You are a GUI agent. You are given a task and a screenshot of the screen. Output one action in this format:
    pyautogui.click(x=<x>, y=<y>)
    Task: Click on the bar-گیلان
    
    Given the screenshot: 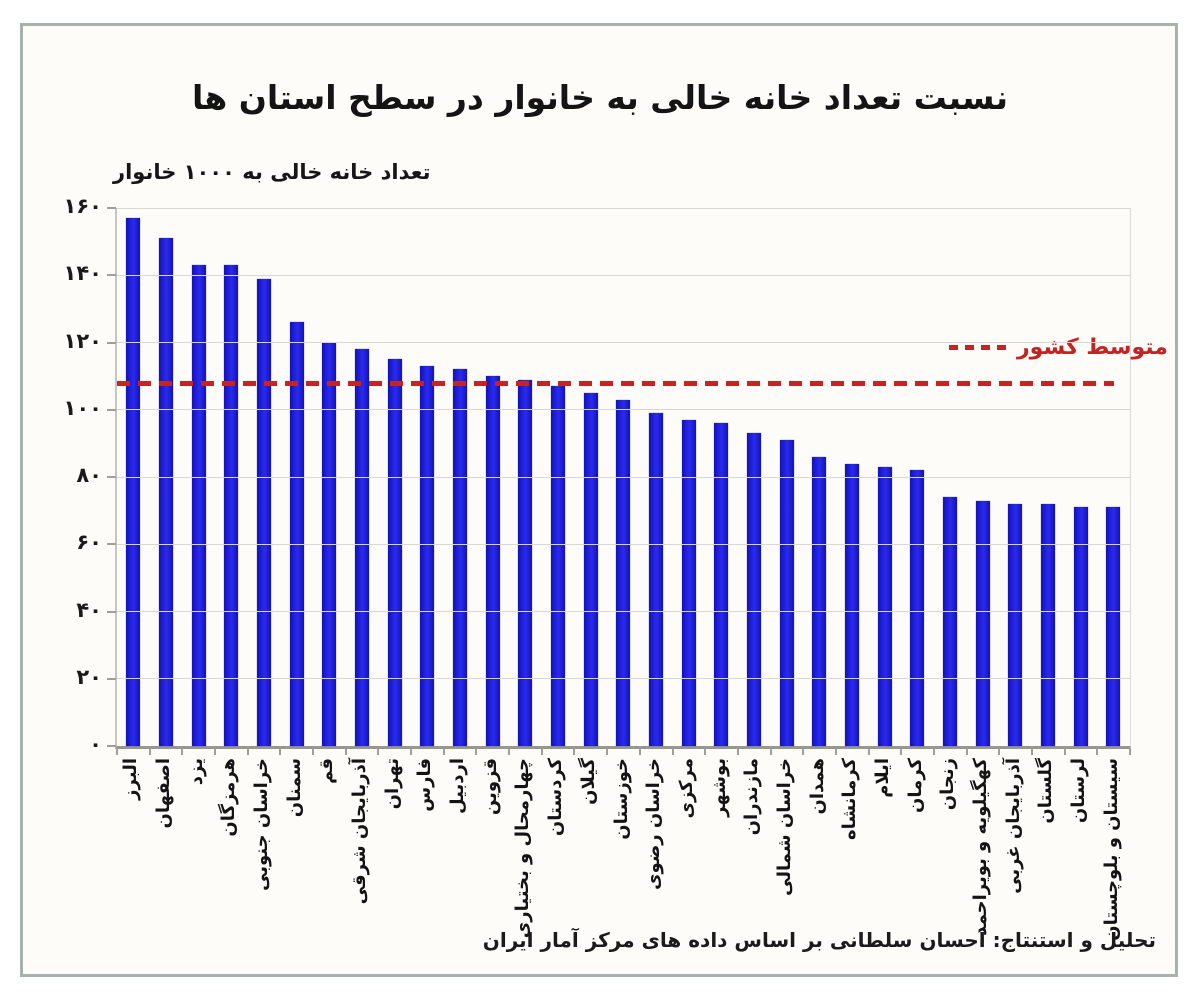 What is the action you would take?
    pyautogui.click(x=590, y=569)
    